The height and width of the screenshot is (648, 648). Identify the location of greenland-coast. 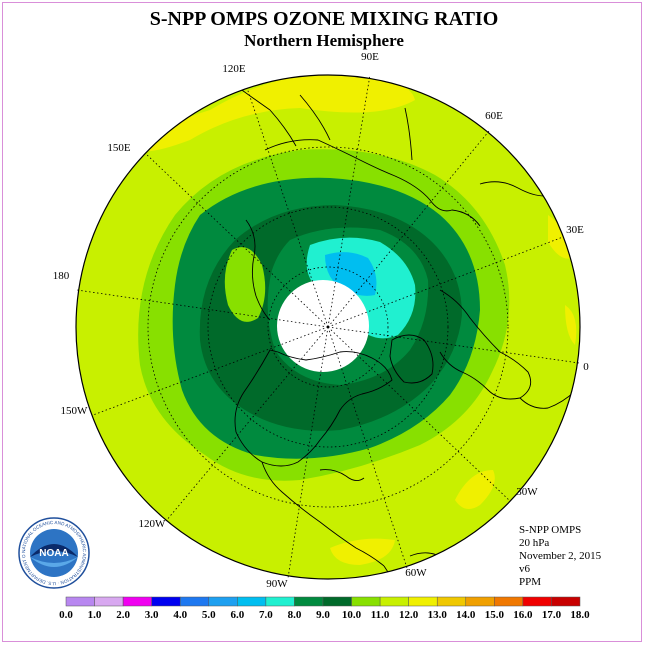
(411, 359).